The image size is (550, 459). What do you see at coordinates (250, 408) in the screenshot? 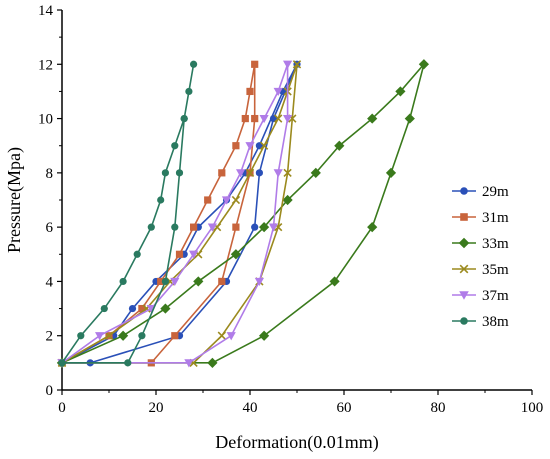
I see `x-tick-label: 40` at bounding box center [250, 408].